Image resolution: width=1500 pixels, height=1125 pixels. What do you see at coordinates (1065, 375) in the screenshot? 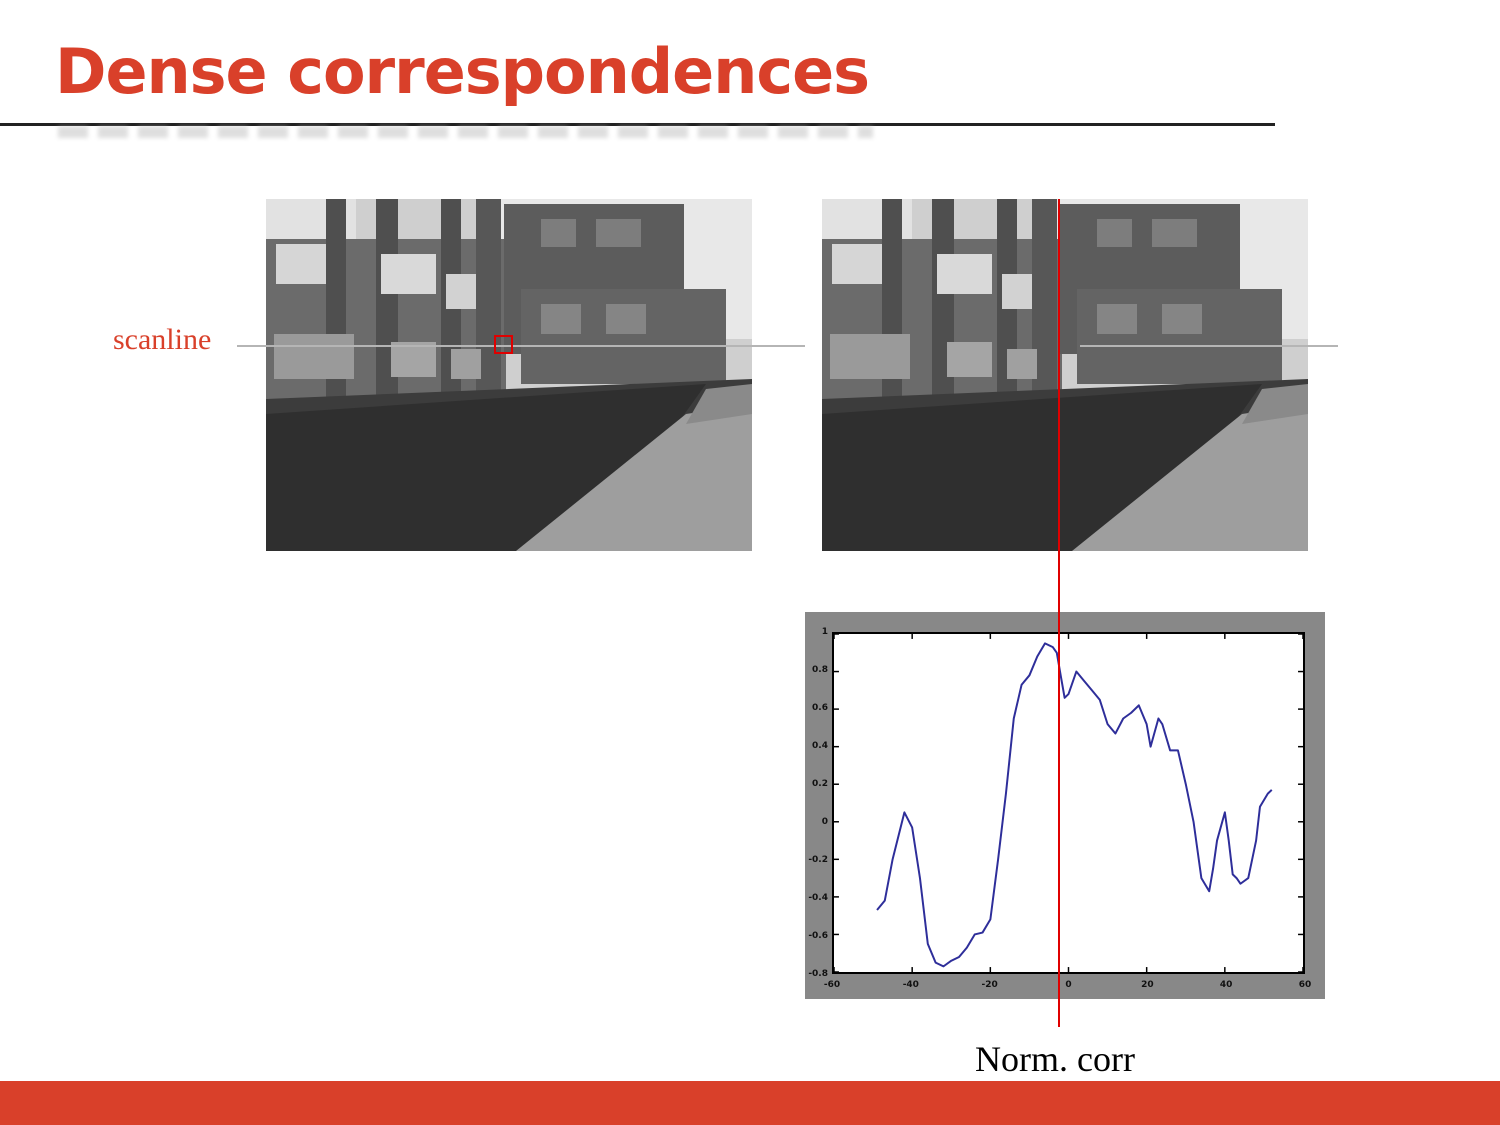
I see `stereo-right-image` at bounding box center [1065, 375].